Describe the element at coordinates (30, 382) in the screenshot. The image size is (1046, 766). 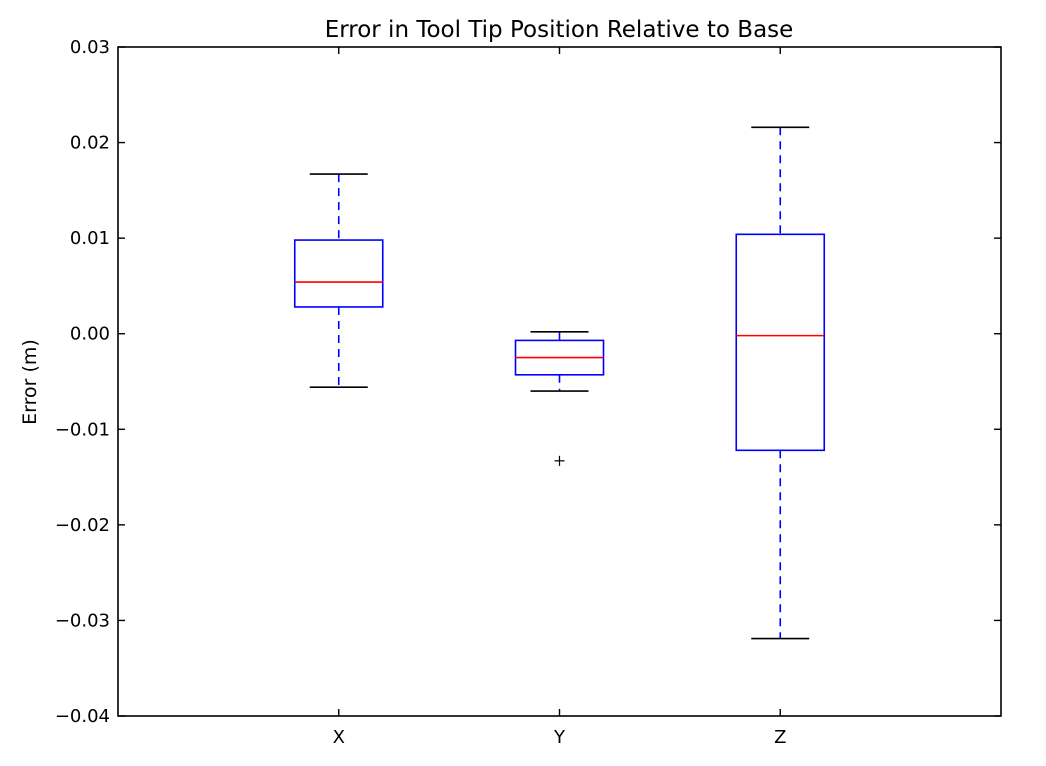
I see `y-axis-label: Error (m)` at that location.